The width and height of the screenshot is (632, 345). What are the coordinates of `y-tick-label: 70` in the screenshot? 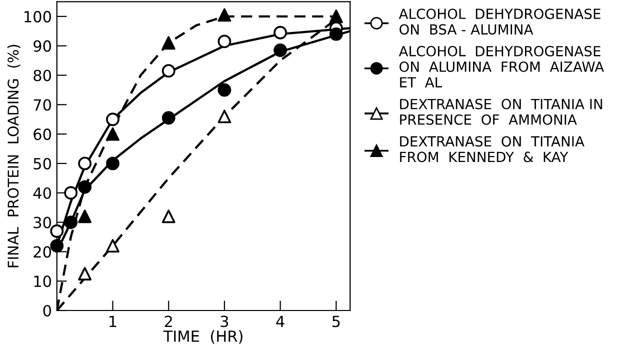 It's located at (43, 105).